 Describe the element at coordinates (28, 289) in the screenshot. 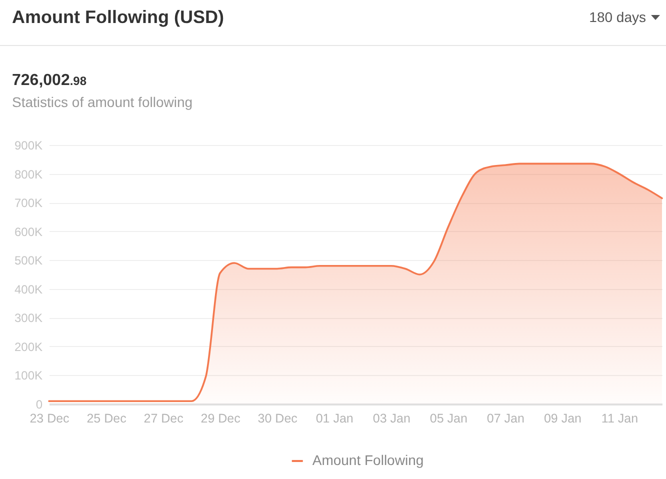

I see `y-tick-label: 400K` at that location.